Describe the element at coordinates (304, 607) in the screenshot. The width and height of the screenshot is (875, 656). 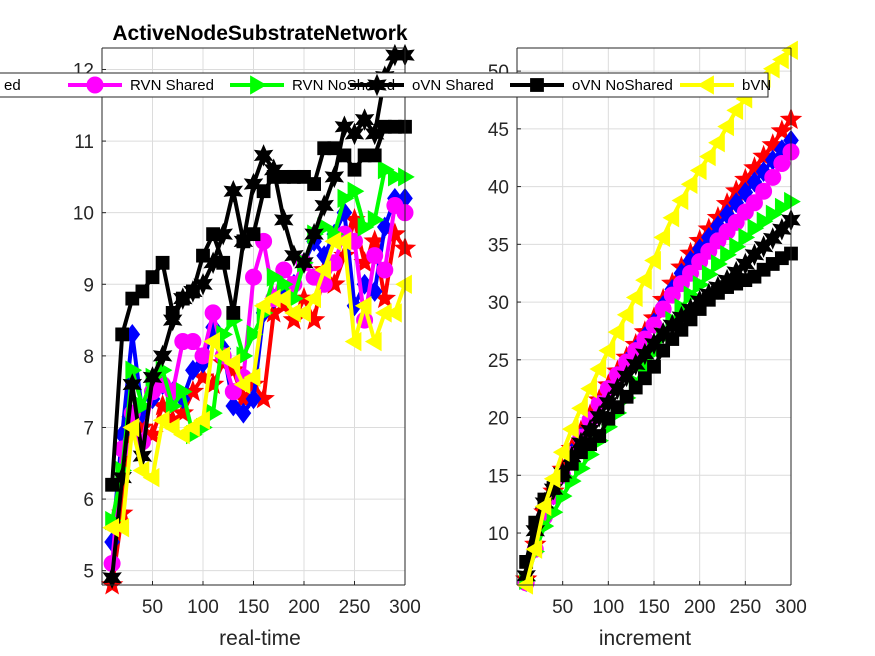
I see `left-x-tick-label: 200` at that location.